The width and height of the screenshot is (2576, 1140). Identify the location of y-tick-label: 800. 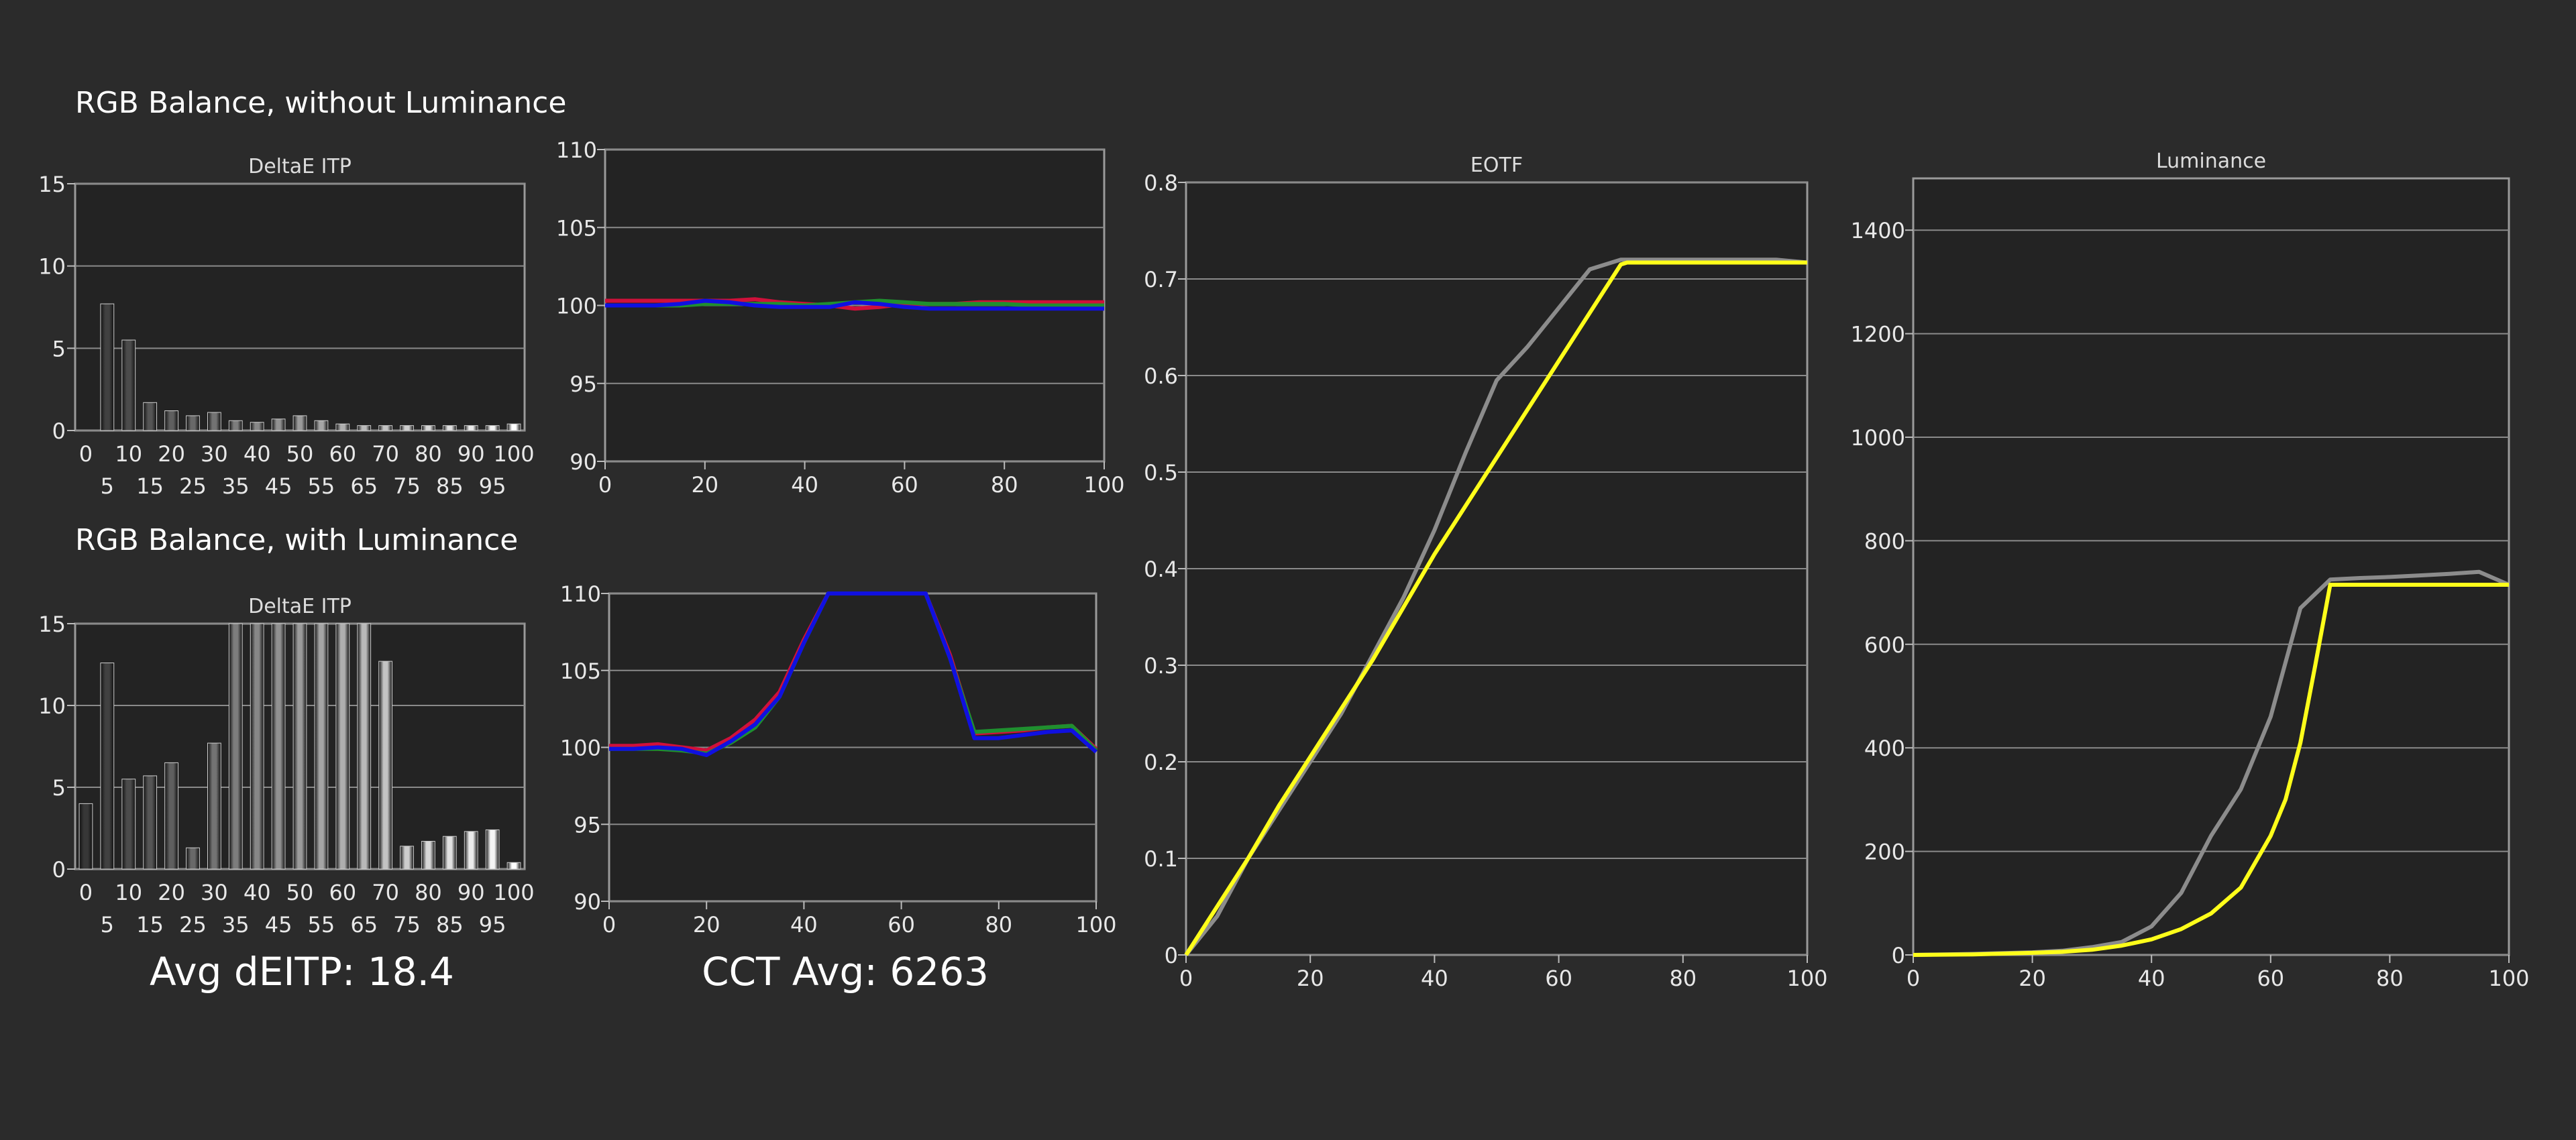
(1884, 541).